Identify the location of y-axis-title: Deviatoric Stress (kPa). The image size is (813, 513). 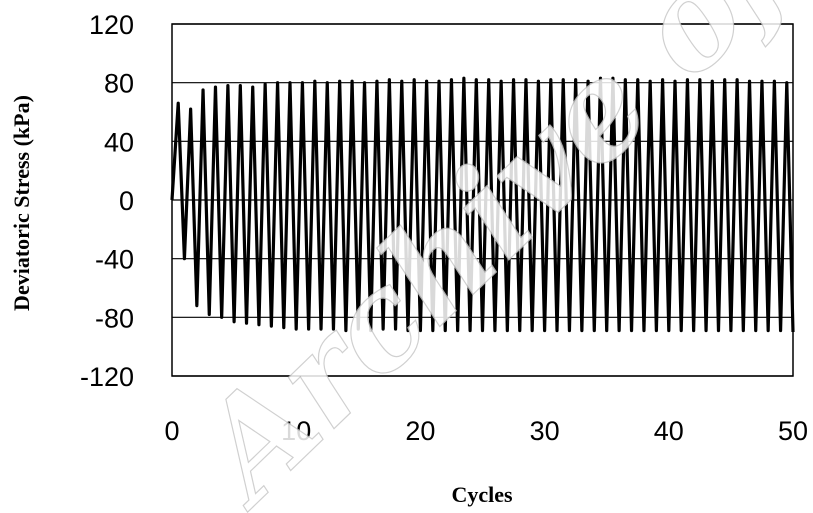
(21, 203).